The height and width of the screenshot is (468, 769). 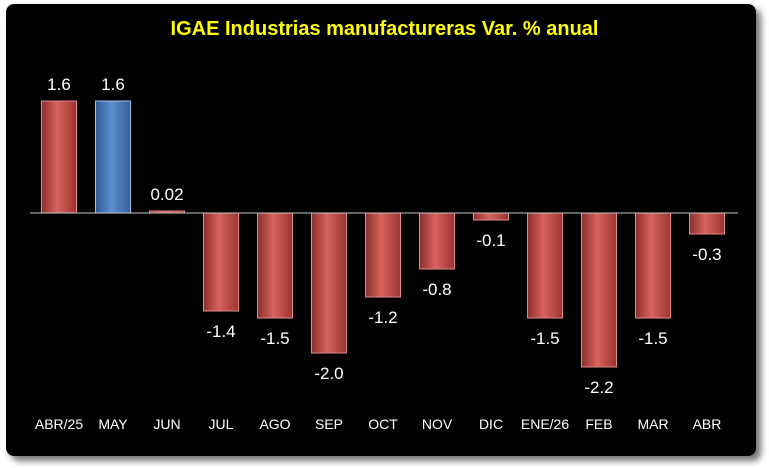 I want to click on bar-ago, so click(x=275, y=265).